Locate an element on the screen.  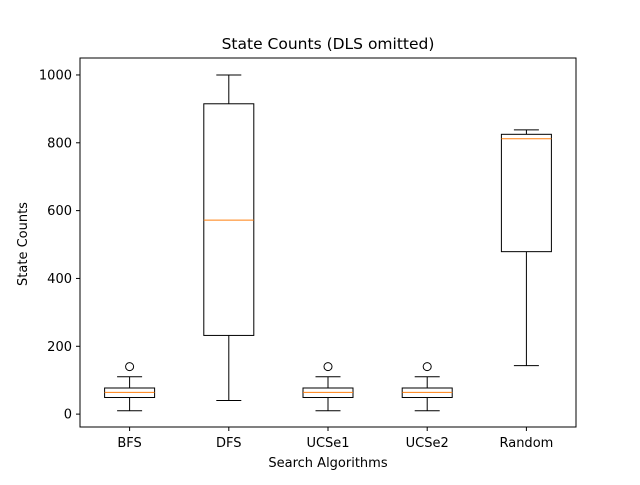
x-tick-label-random: Random is located at coordinates (526, 443).